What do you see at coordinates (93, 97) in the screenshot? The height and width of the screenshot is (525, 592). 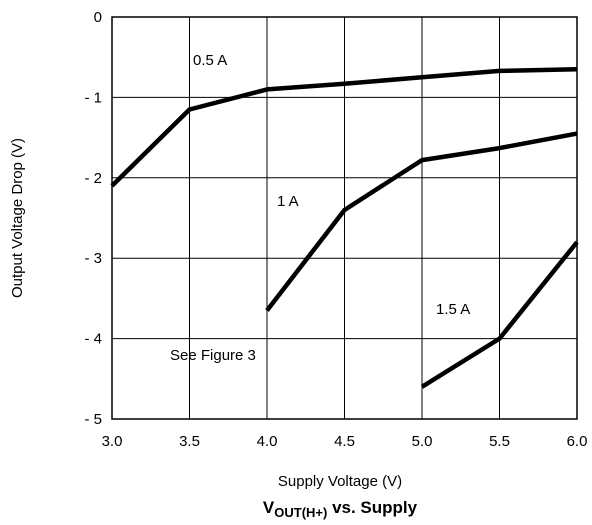 I see `y-tick-label: - 1` at bounding box center [93, 97].